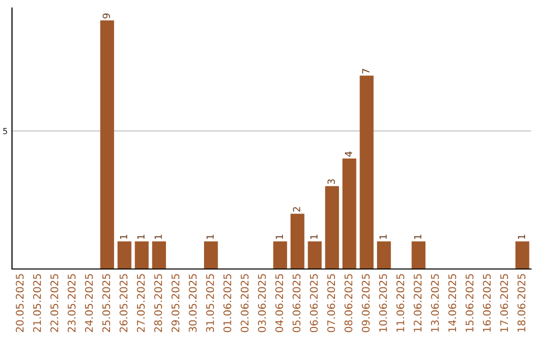 The image size is (540, 340). Describe the element at coordinates (5, 131) in the screenshot. I see `y-tick-label: 5` at that location.